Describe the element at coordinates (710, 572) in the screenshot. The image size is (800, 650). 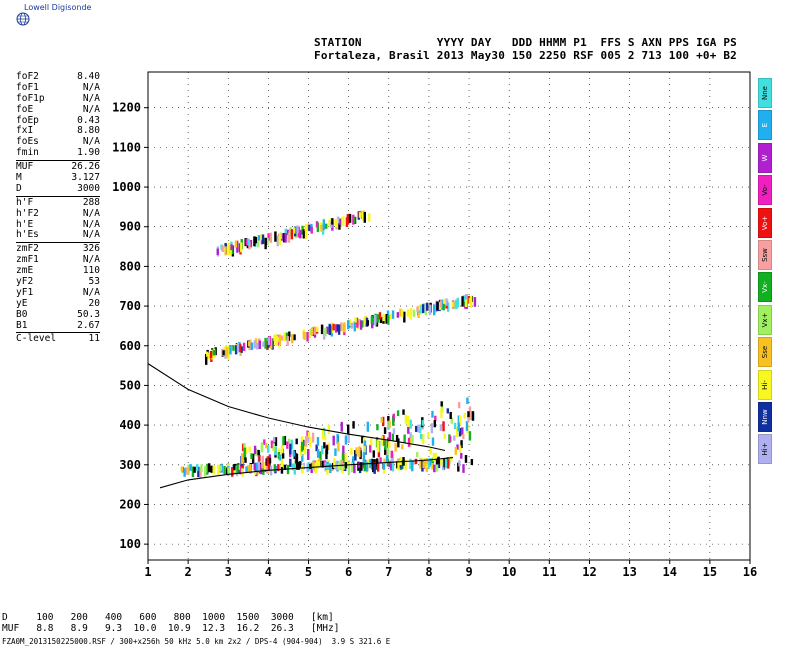
I see `x-tick-label: 15` at that location.